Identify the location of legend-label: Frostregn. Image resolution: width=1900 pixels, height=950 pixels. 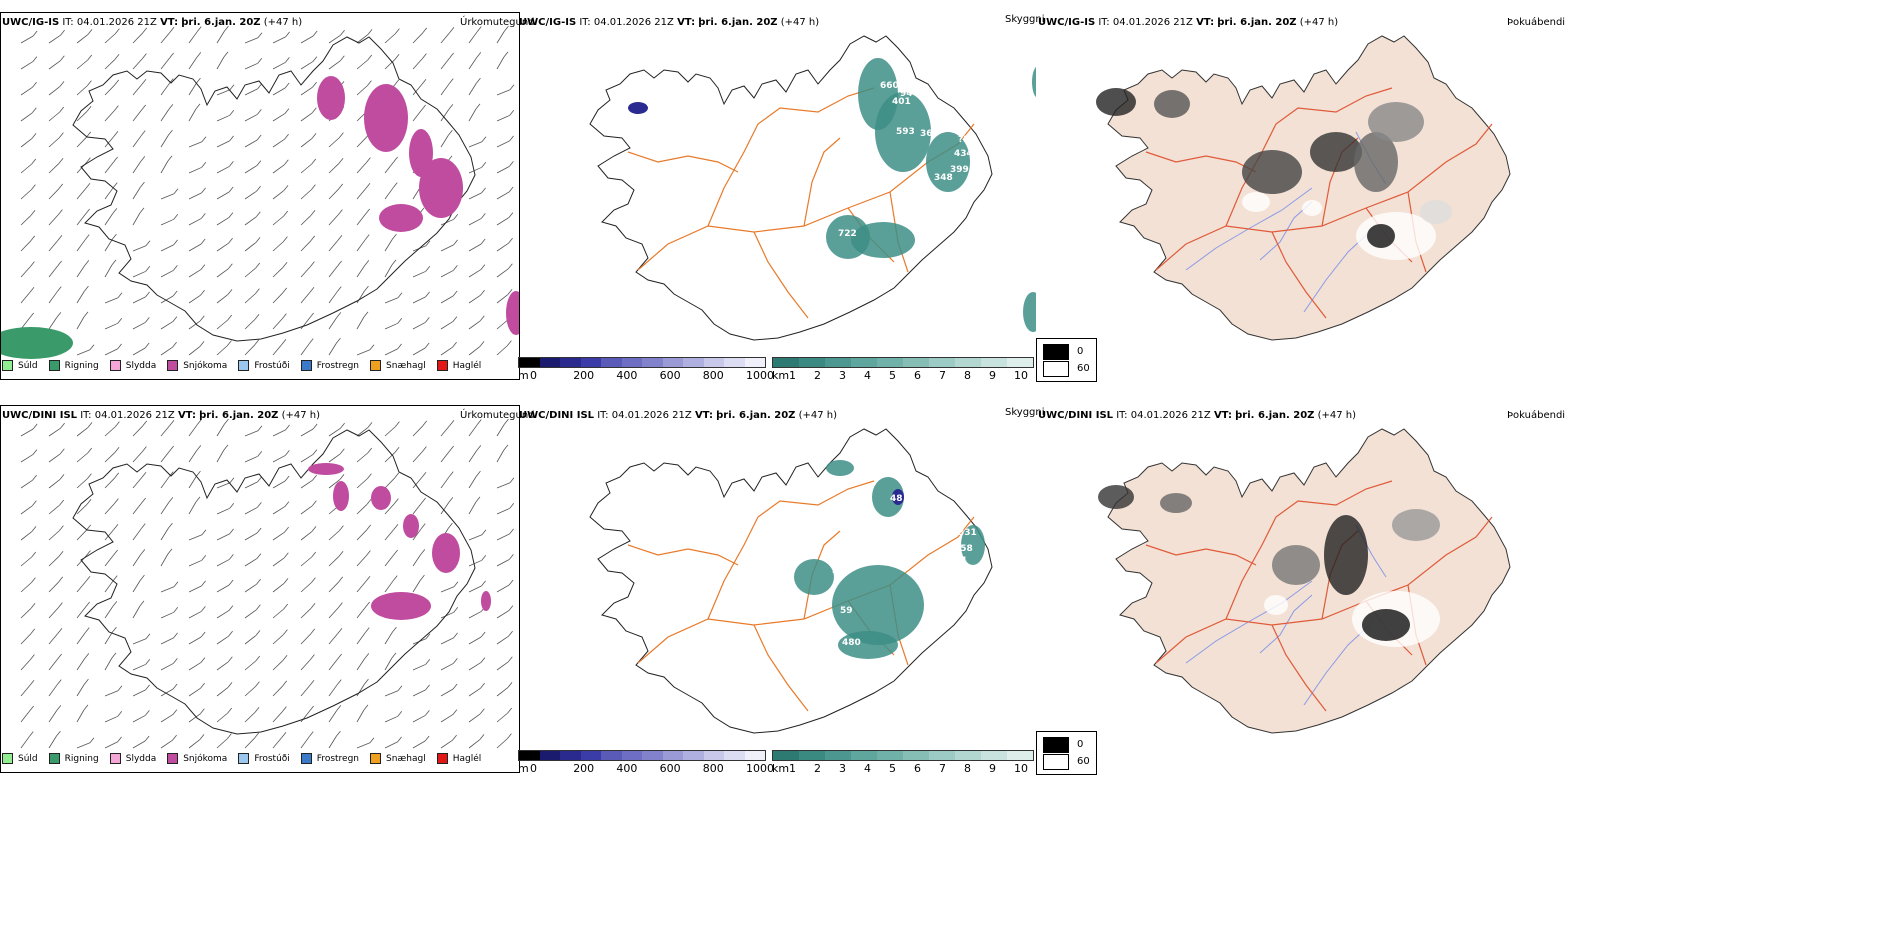
(338, 758).